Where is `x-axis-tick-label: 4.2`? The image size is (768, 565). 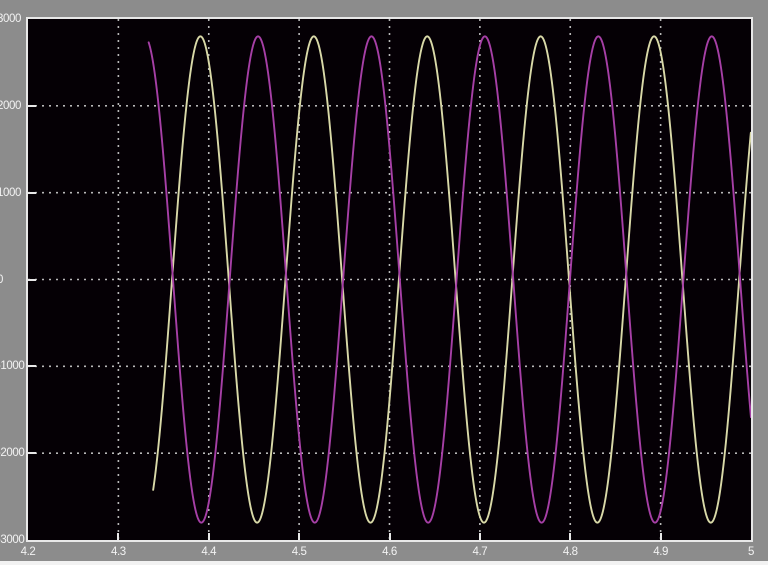 x-axis-tick-label: 4.2 is located at coordinates (28, 552).